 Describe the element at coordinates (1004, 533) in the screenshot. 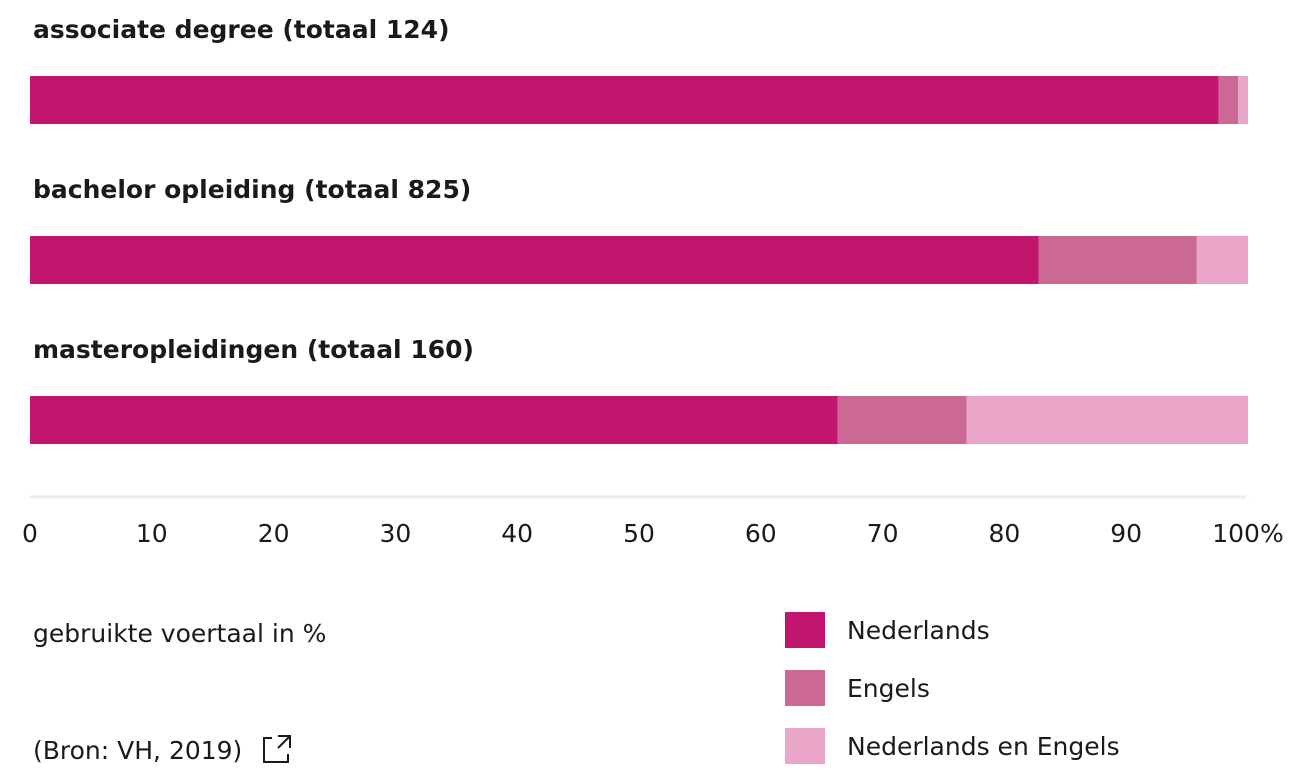

I see `x-tick-label: 80` at that location.